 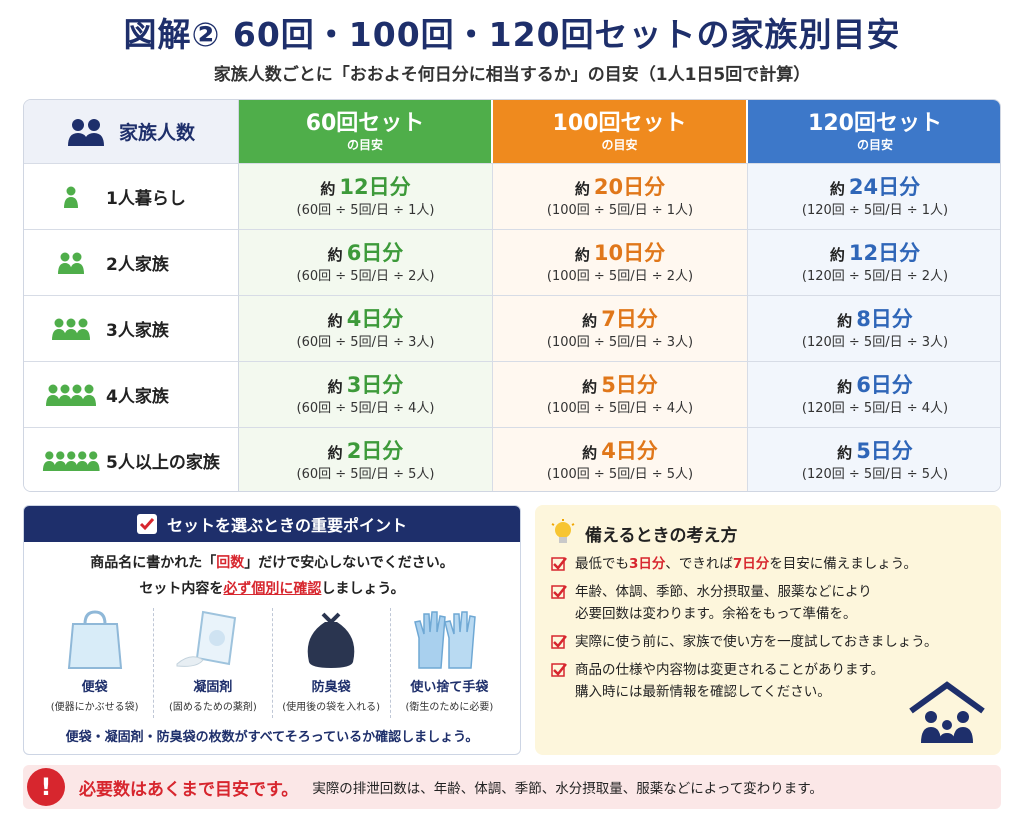 I want to click on row-label: 3人家族, so click(x=131, y=328).